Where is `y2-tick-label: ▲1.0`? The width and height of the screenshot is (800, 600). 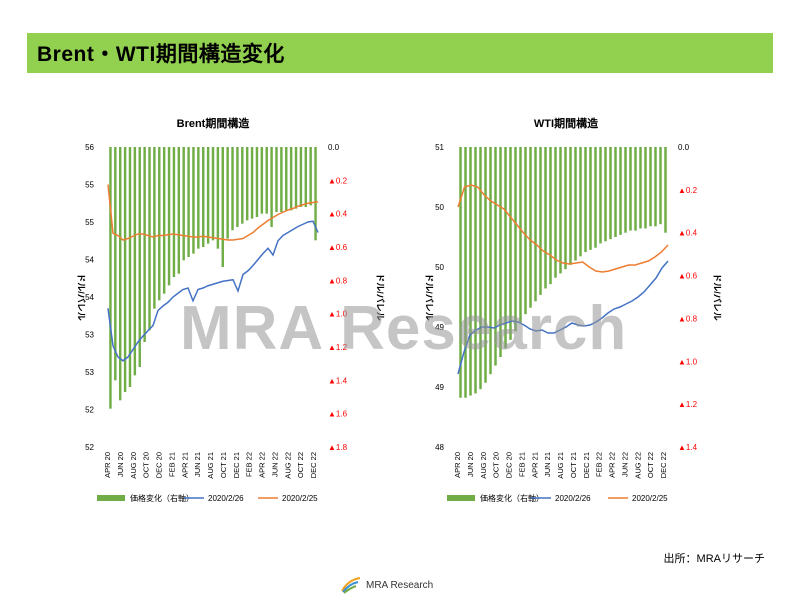 y2-tick-label: ▲1.0 is located at coordinates (338, 314).